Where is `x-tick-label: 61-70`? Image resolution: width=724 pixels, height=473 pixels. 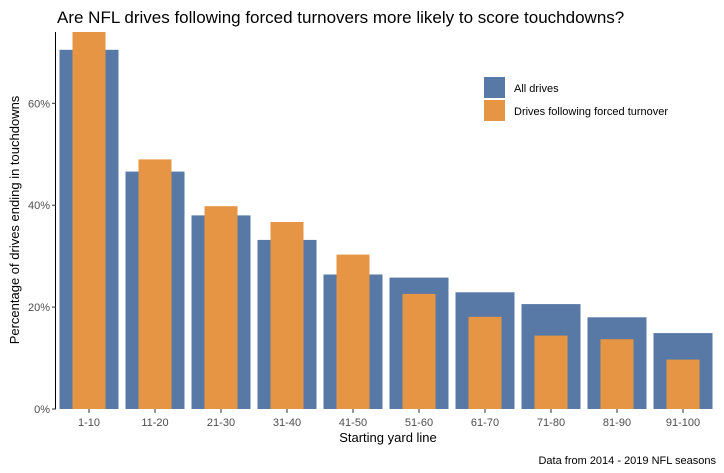 x-tick-label: 61-70 is located at coordinates (485, 423).